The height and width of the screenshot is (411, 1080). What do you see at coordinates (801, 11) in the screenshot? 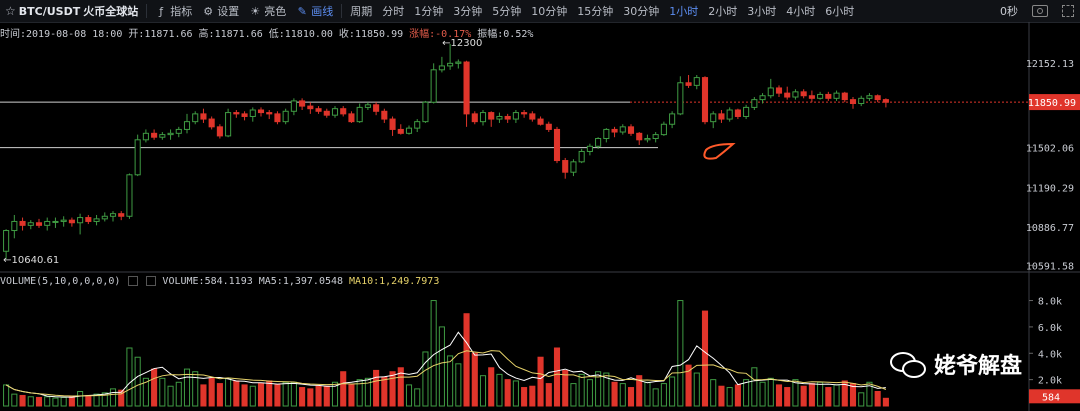
I see `tab-period-10: 4小时` at bounding box center [801, 11].